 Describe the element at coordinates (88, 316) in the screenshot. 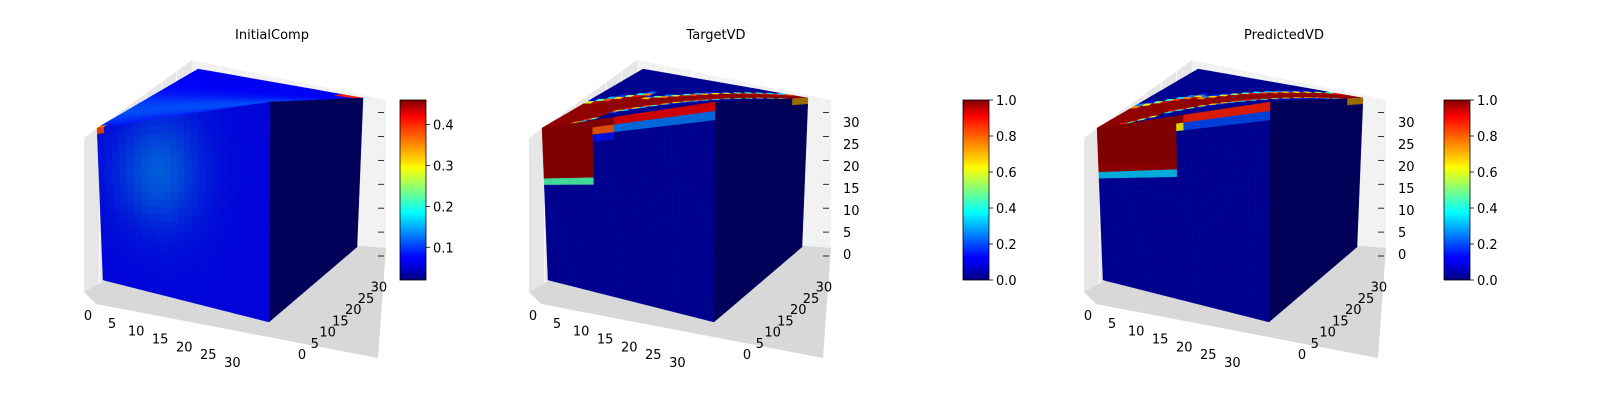

I see `x-tick-label: 0` at that location.